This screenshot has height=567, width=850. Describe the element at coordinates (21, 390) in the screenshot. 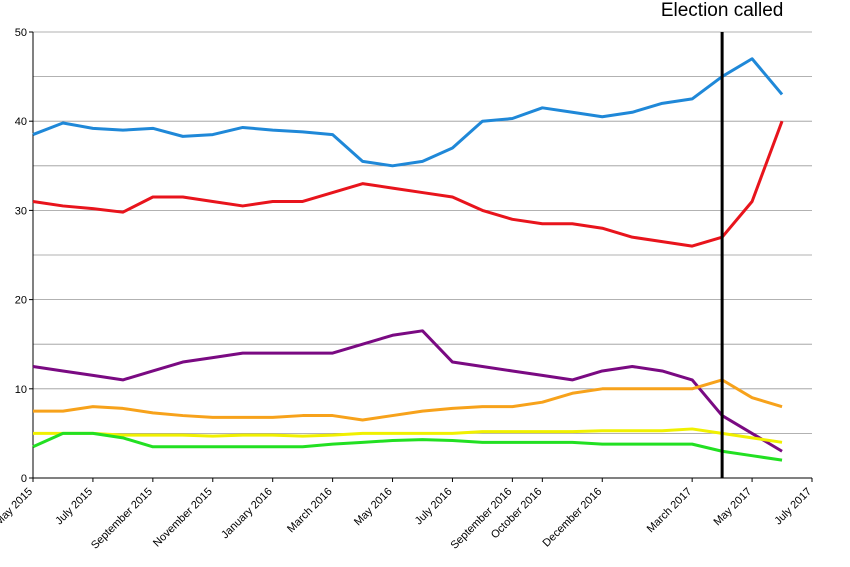

I see `y-tick-label: 10` at that location.